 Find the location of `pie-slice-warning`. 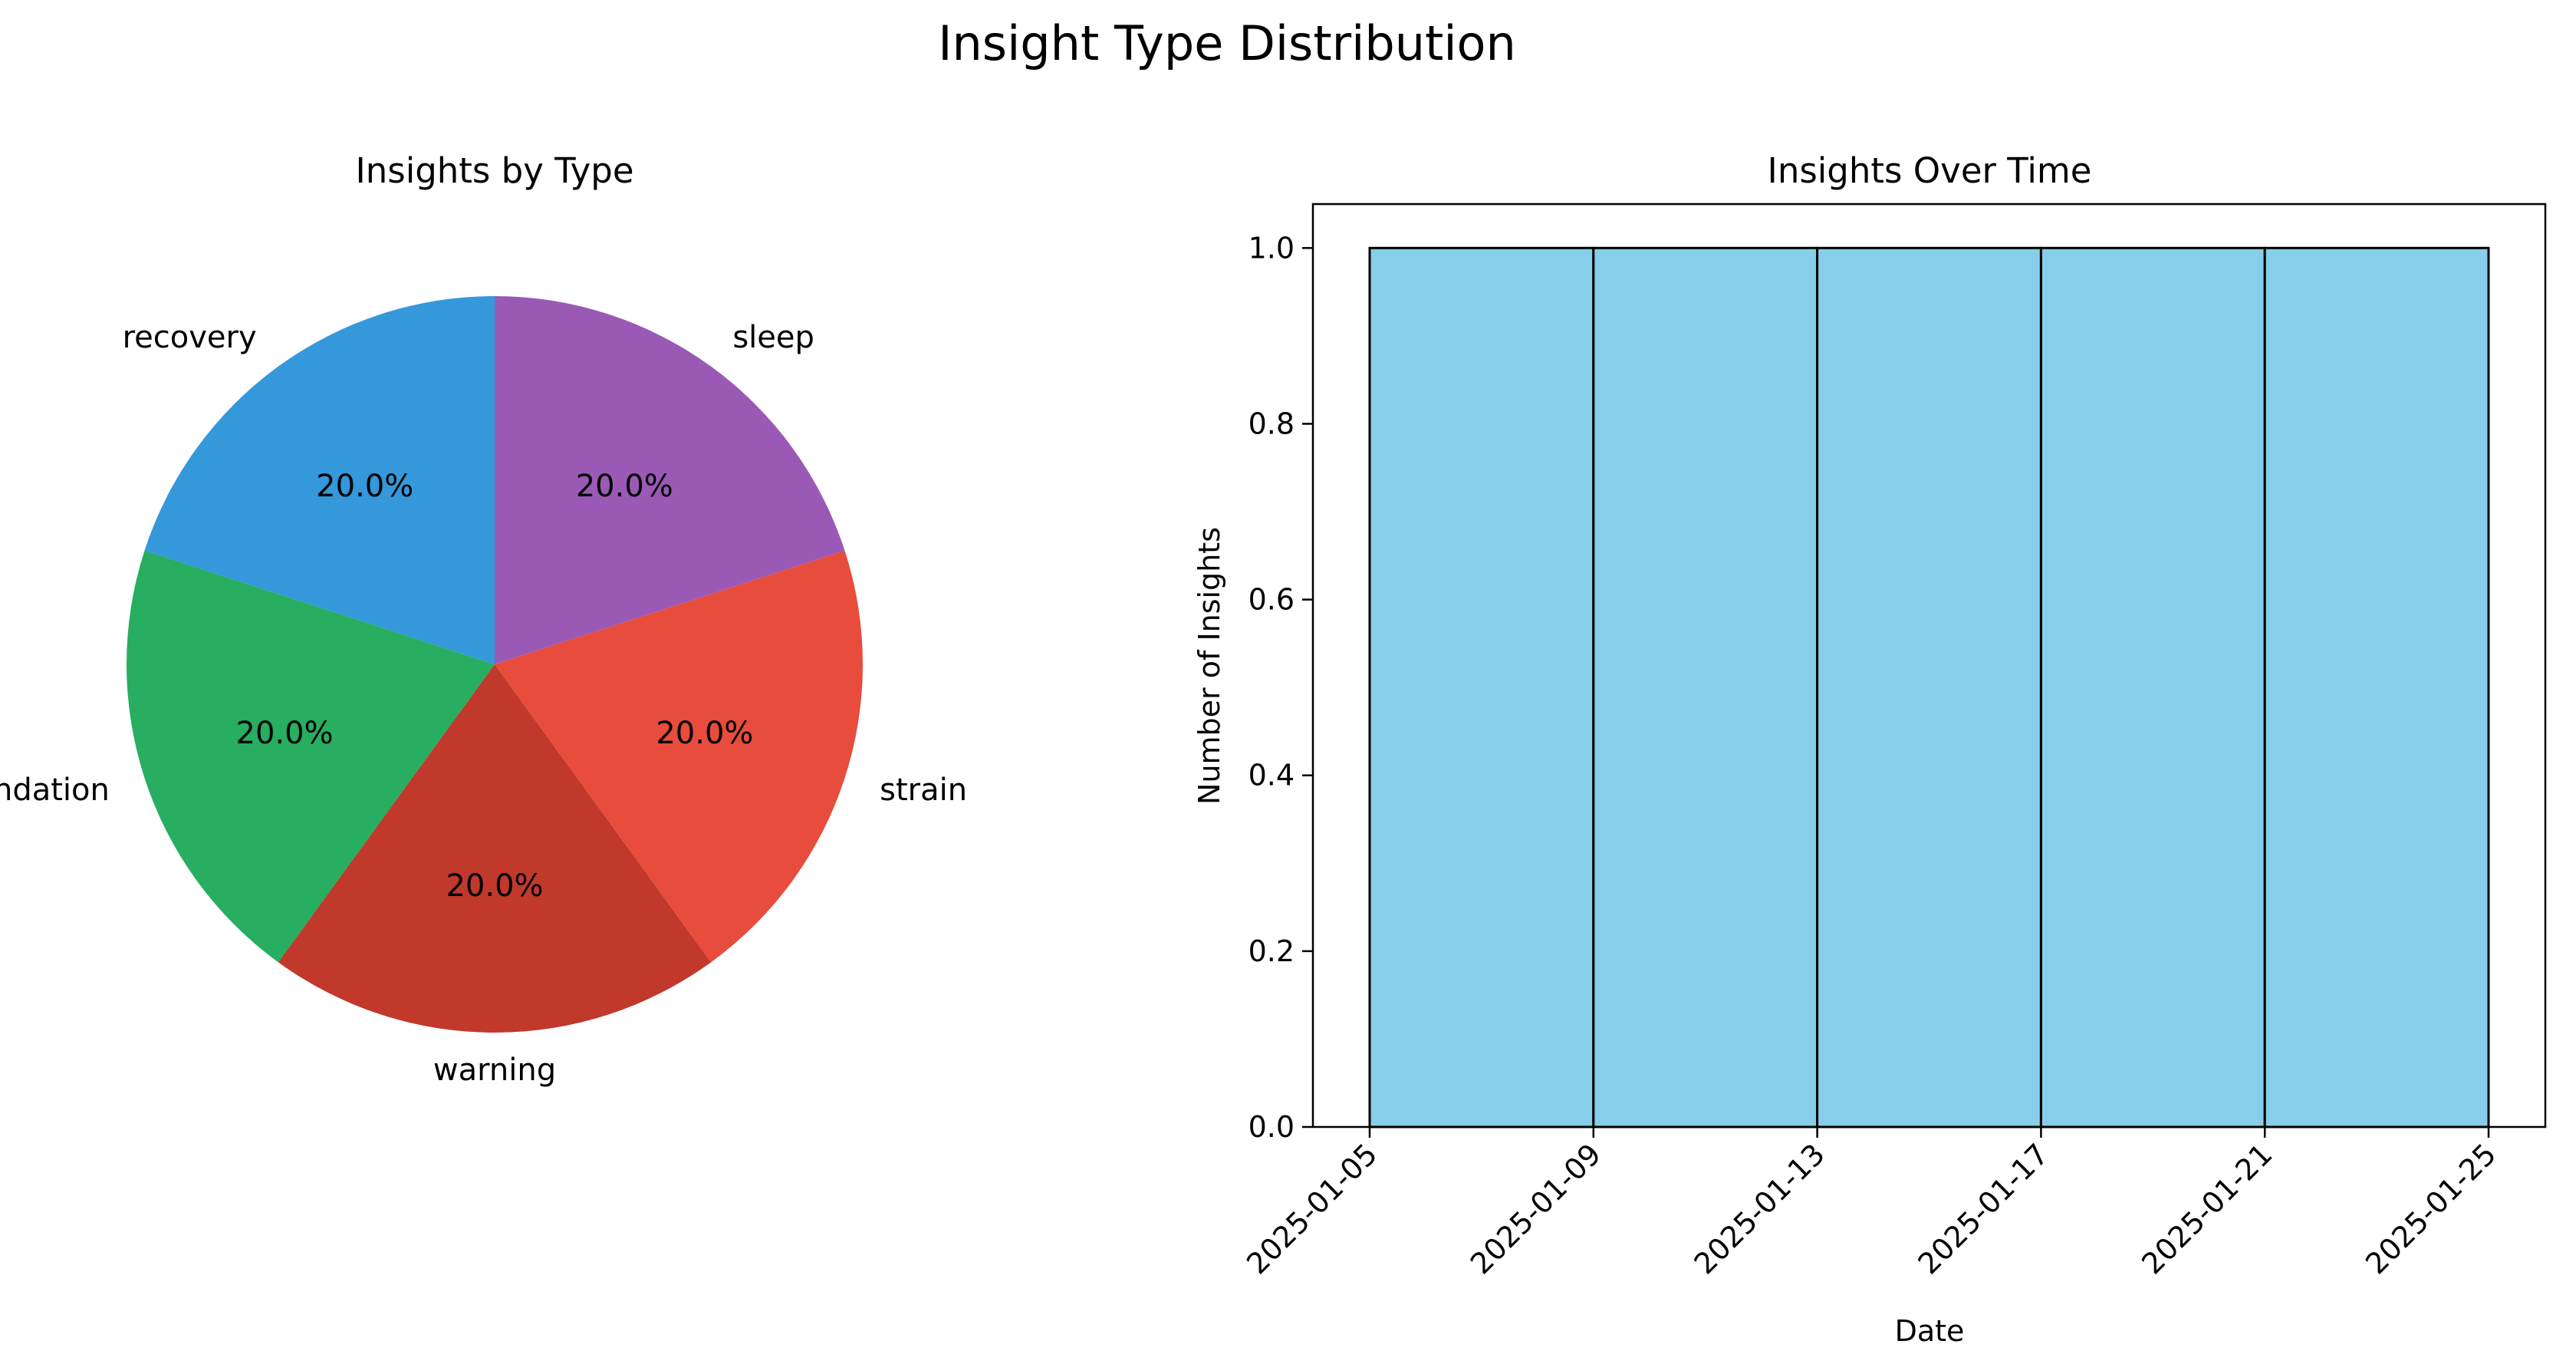

pie-slice-warning is located at coordinates (495, 848).